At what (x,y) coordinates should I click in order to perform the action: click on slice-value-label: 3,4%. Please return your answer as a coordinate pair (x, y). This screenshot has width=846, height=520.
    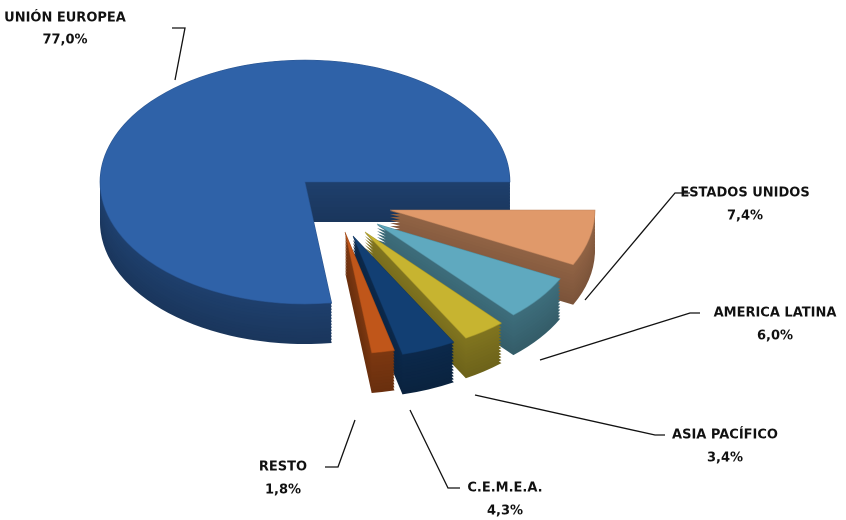
    Looking at the image, I should click on (725, 458).